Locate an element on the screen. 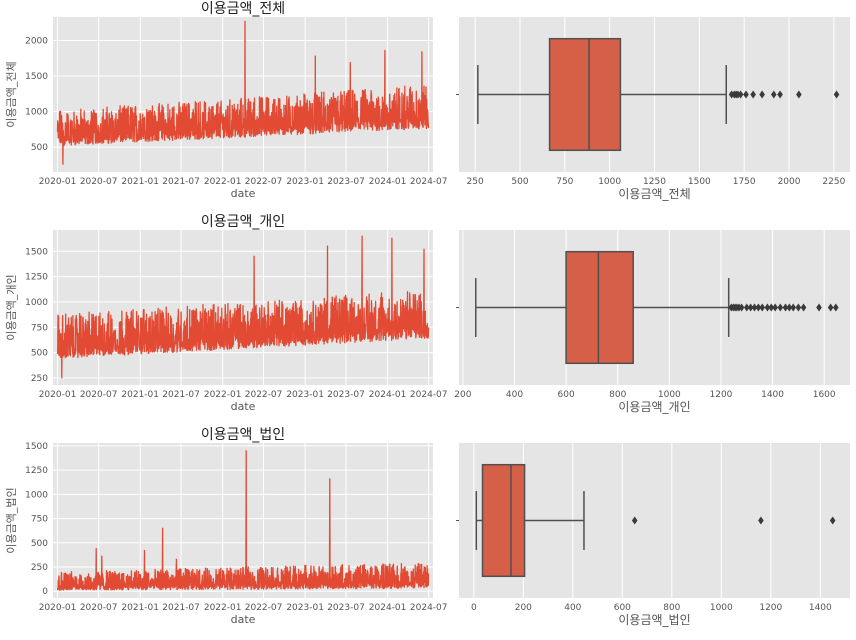 This screenshot has height=640, width=856. x-tick-label: 0 is located at coordinates (474, 608).